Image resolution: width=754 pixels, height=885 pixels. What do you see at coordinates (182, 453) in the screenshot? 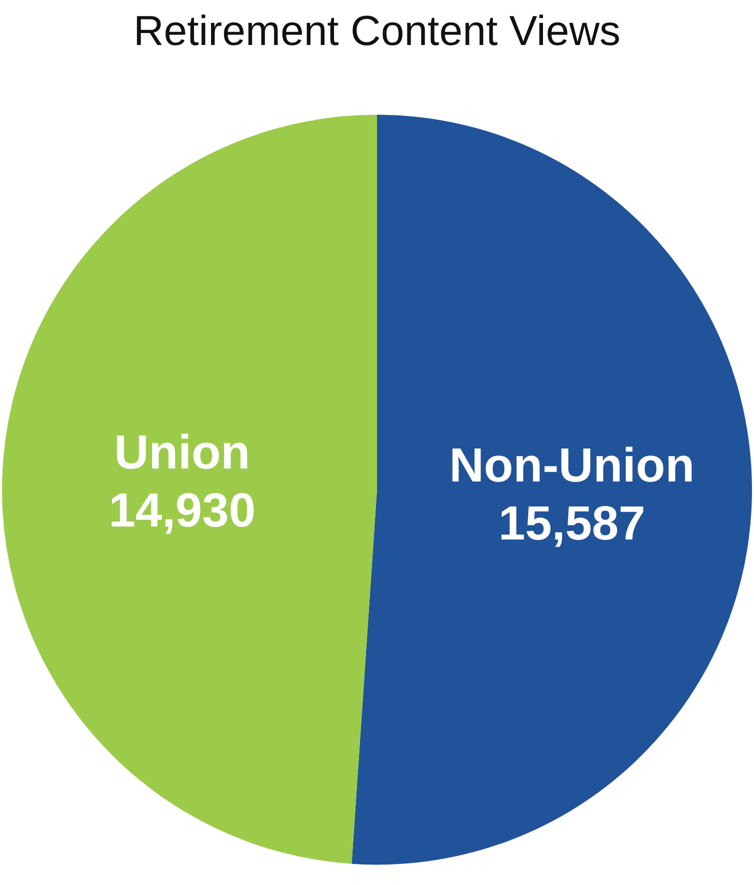
I see `slice-label: Union` at bounding box center [182, 453].